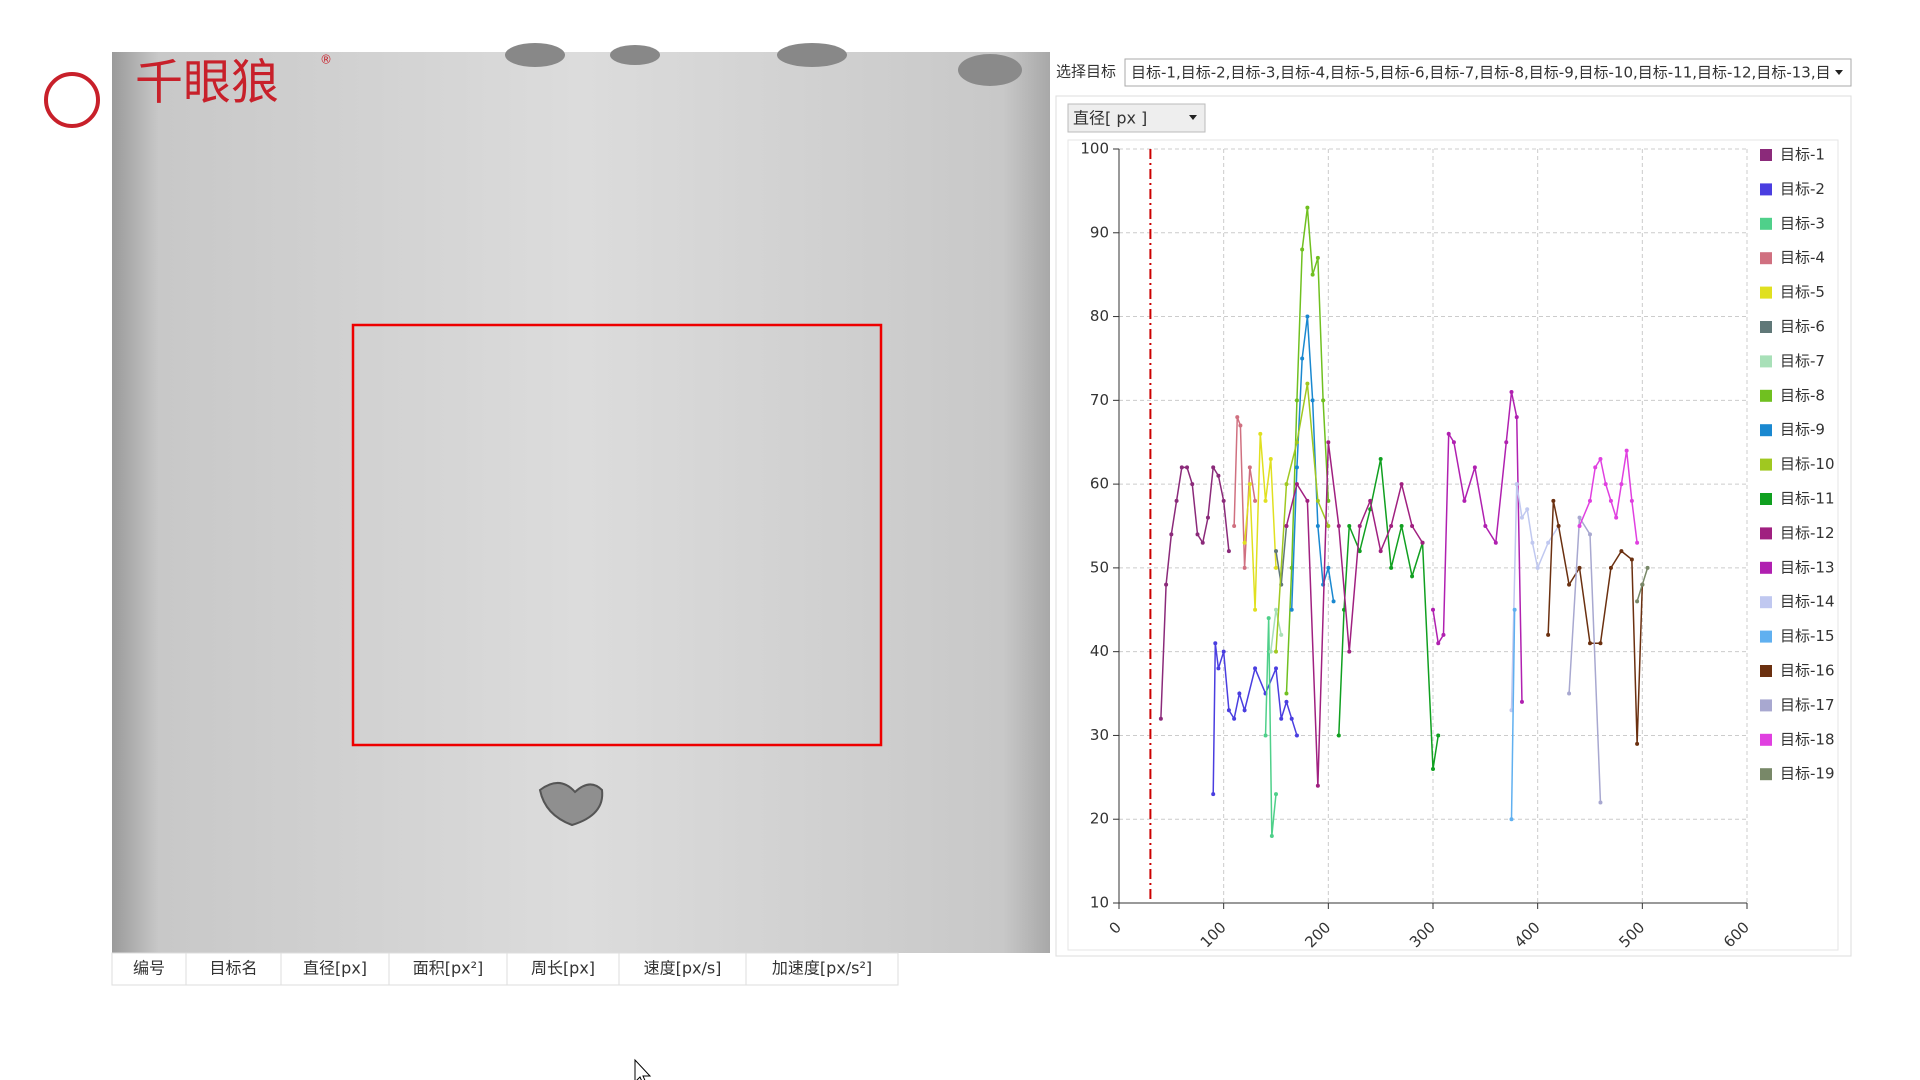 This screenshot has width=1920, height=1080. I want to click on legend-label: 目标-6, so click(1802, 327).